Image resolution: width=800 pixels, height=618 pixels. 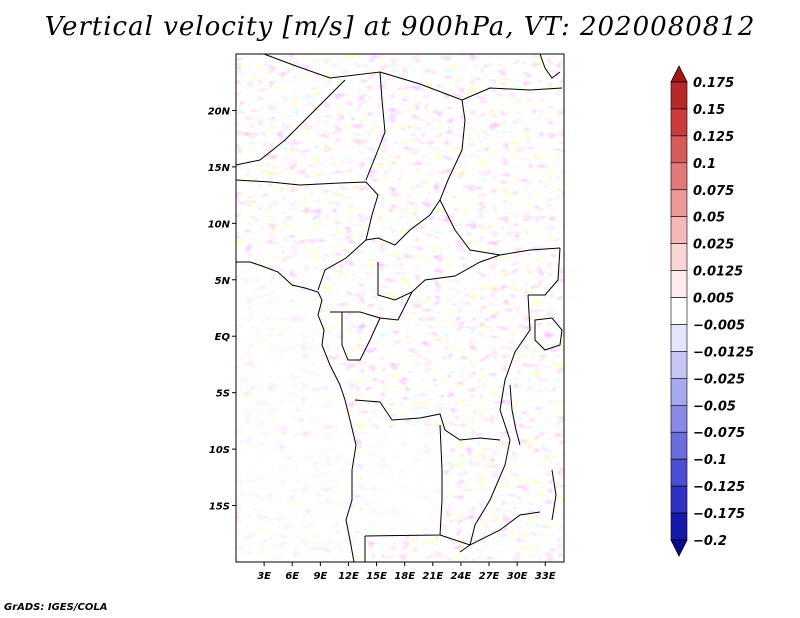 I want to click on grads-credit: GrADS: IGES/COLA, so click(x=56, y=607).